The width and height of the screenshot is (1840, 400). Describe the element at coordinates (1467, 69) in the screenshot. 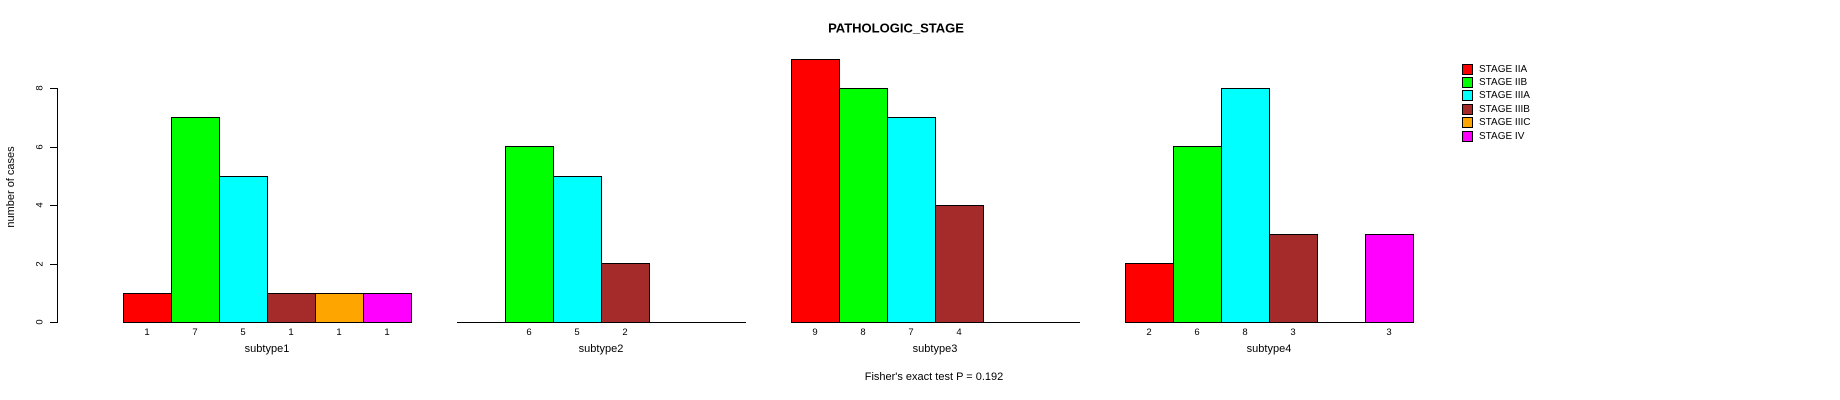

I see `legend-swatch-stage-iia` at that location.